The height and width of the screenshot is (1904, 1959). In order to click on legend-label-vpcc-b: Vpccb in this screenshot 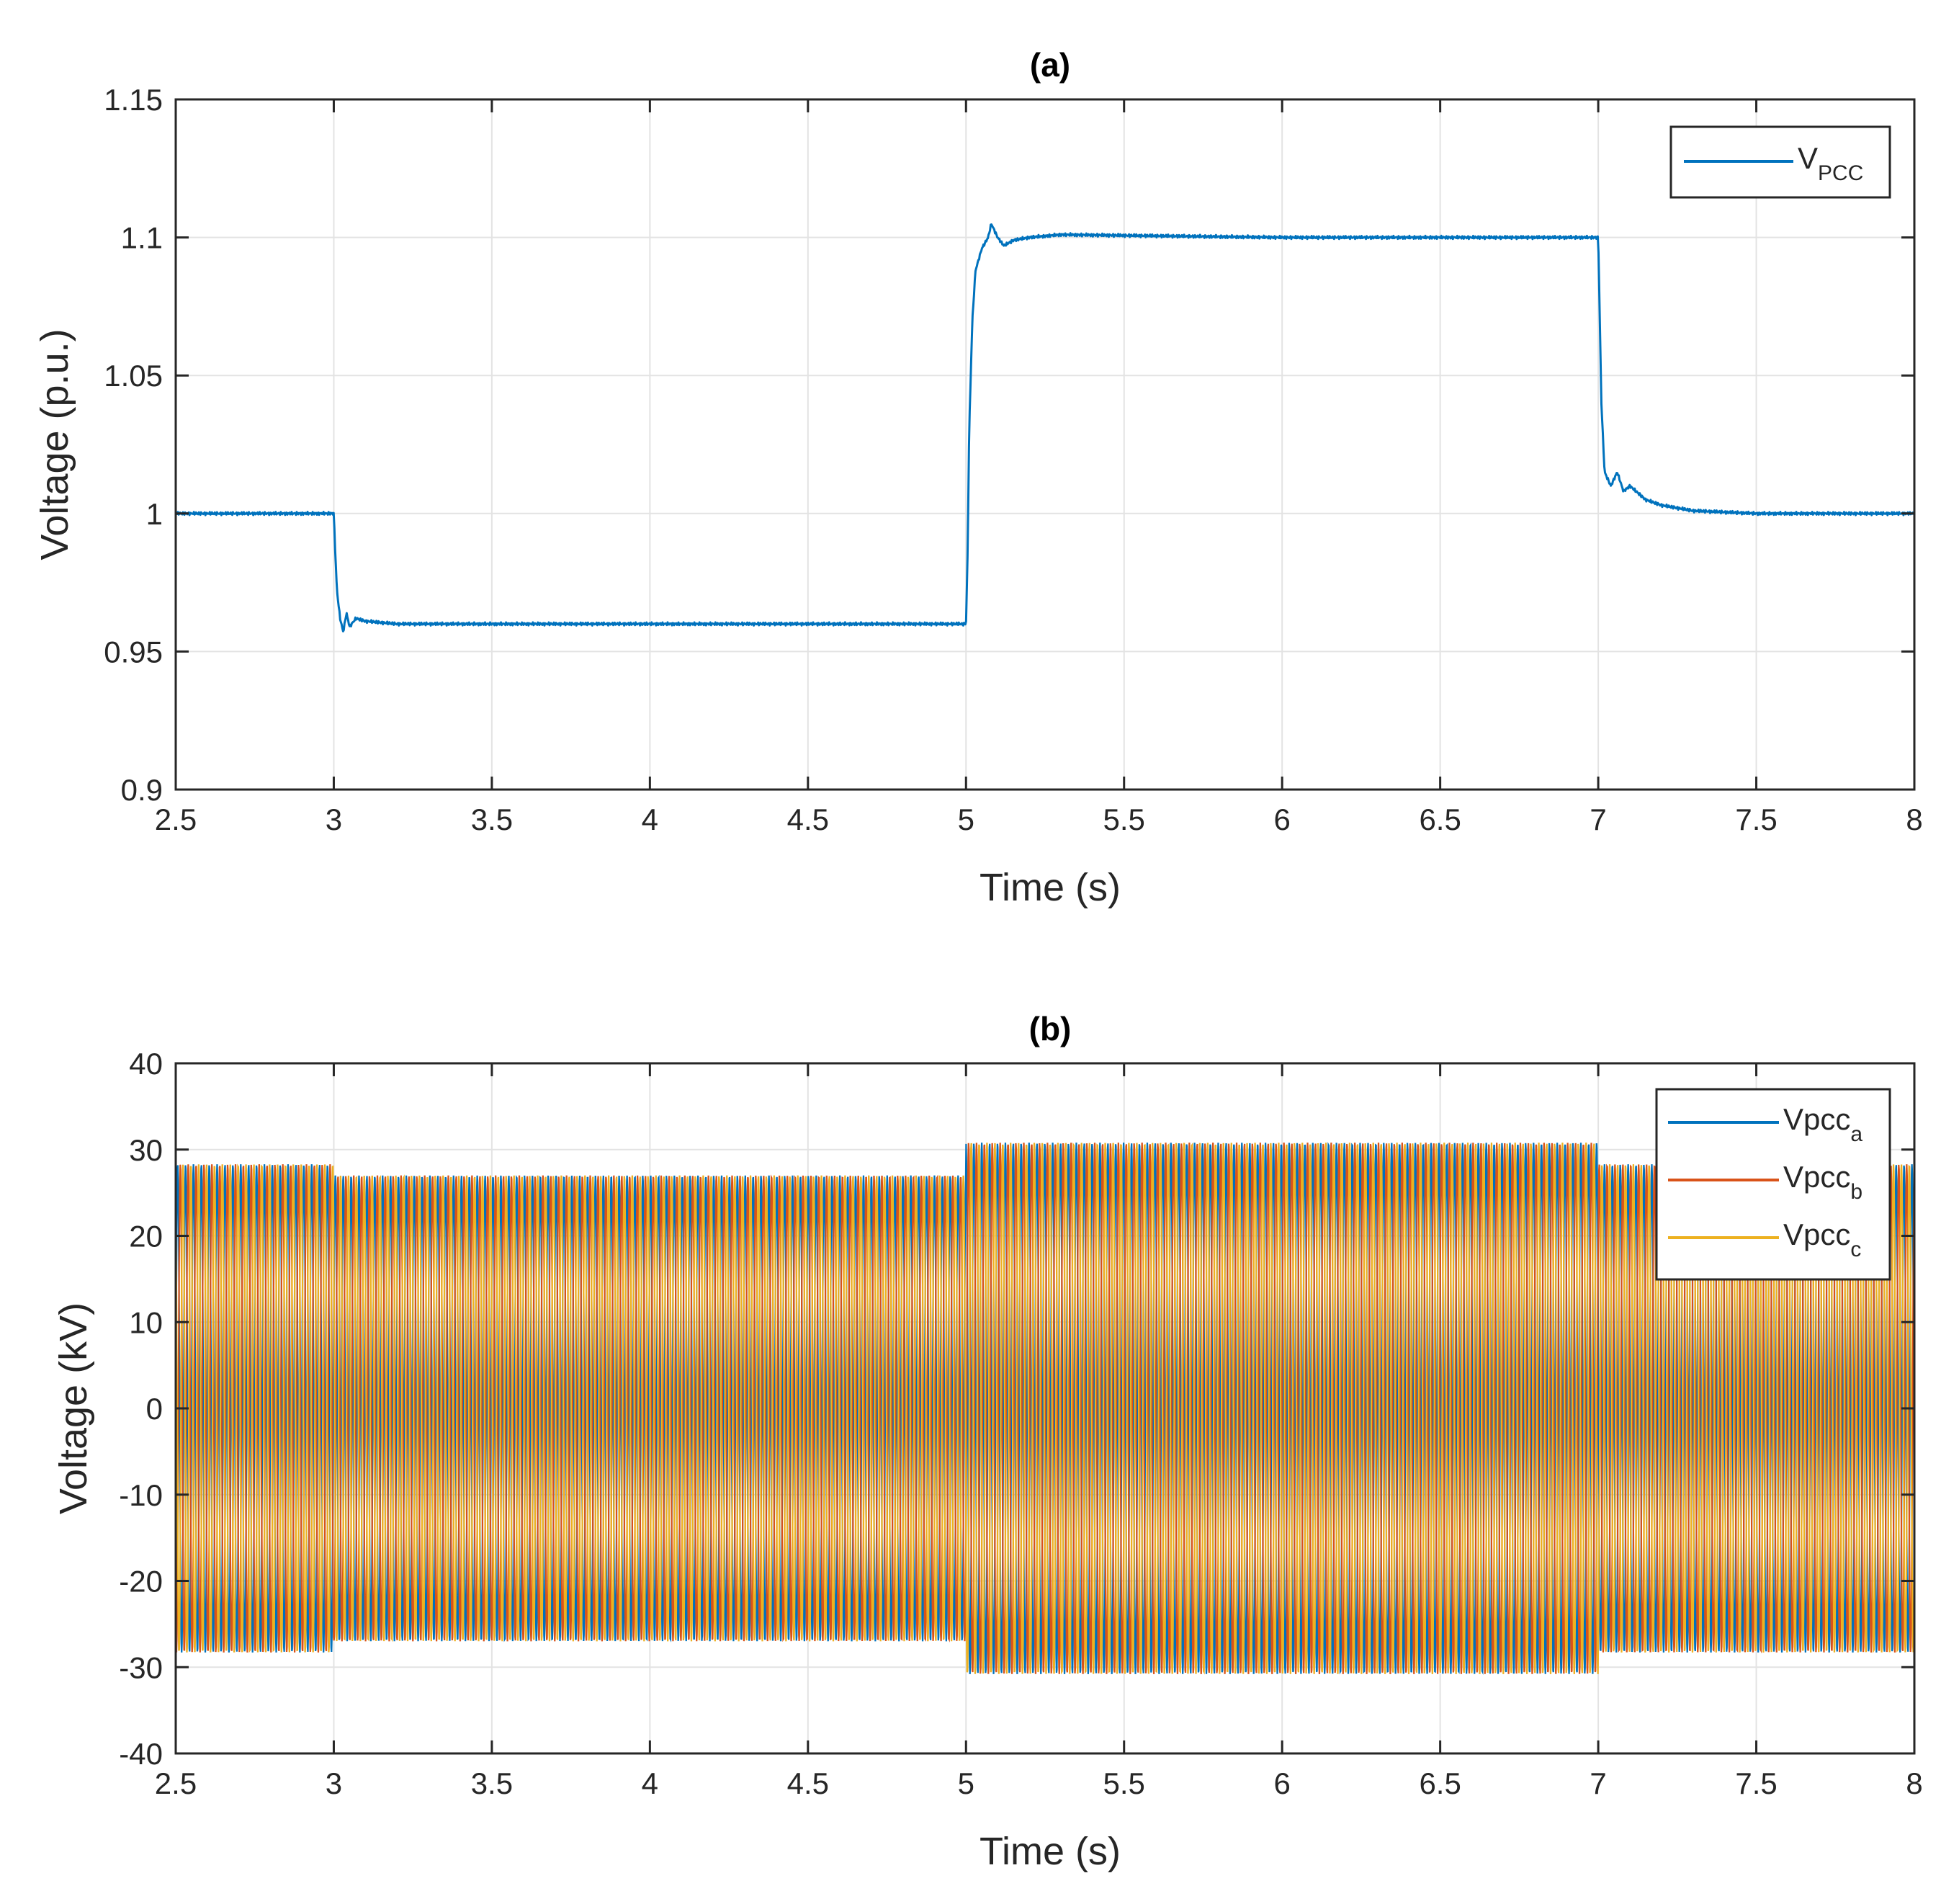, I will do `click(1822, 1182)`.